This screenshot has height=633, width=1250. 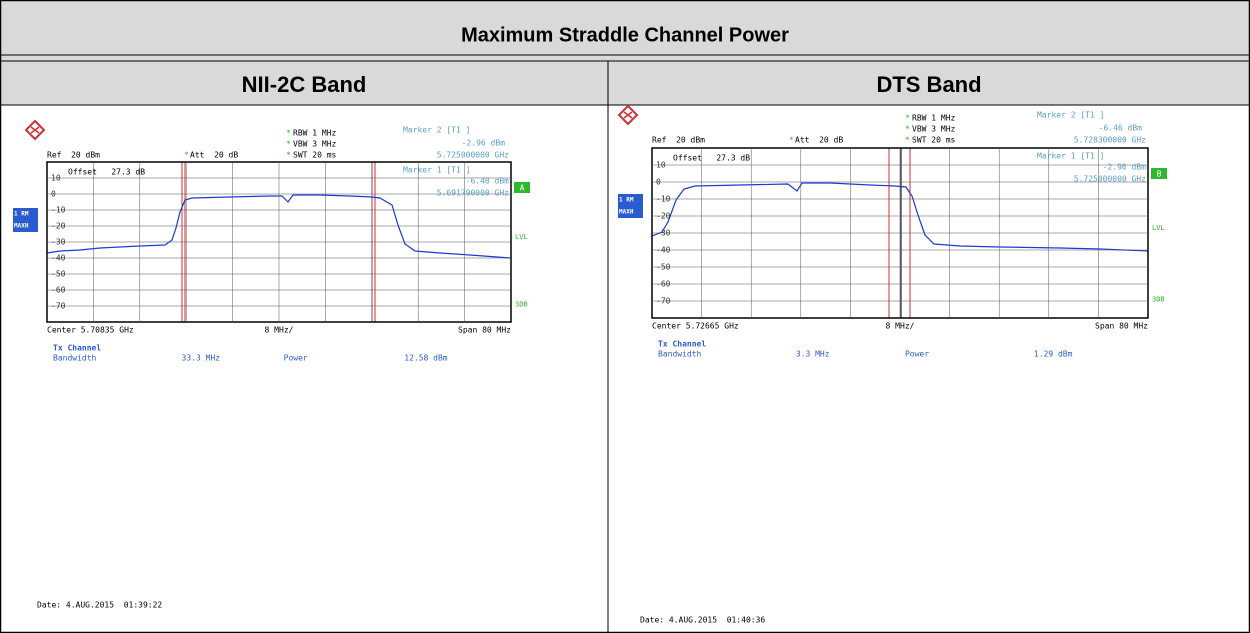 What do you see at coordinates (201, 358) in the screenshot?
I see `bw-value: 33.3 MHz` at bounding box center [201, 358].